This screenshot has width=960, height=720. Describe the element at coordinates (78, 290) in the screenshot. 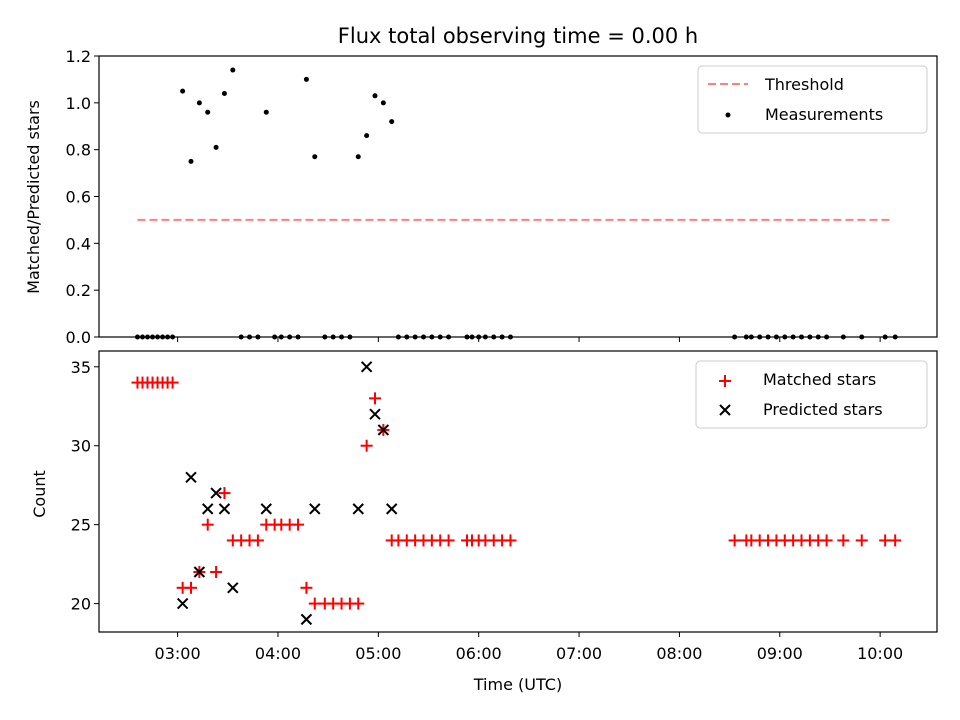

I see `top-y-tick-label: 0.2` at that location.